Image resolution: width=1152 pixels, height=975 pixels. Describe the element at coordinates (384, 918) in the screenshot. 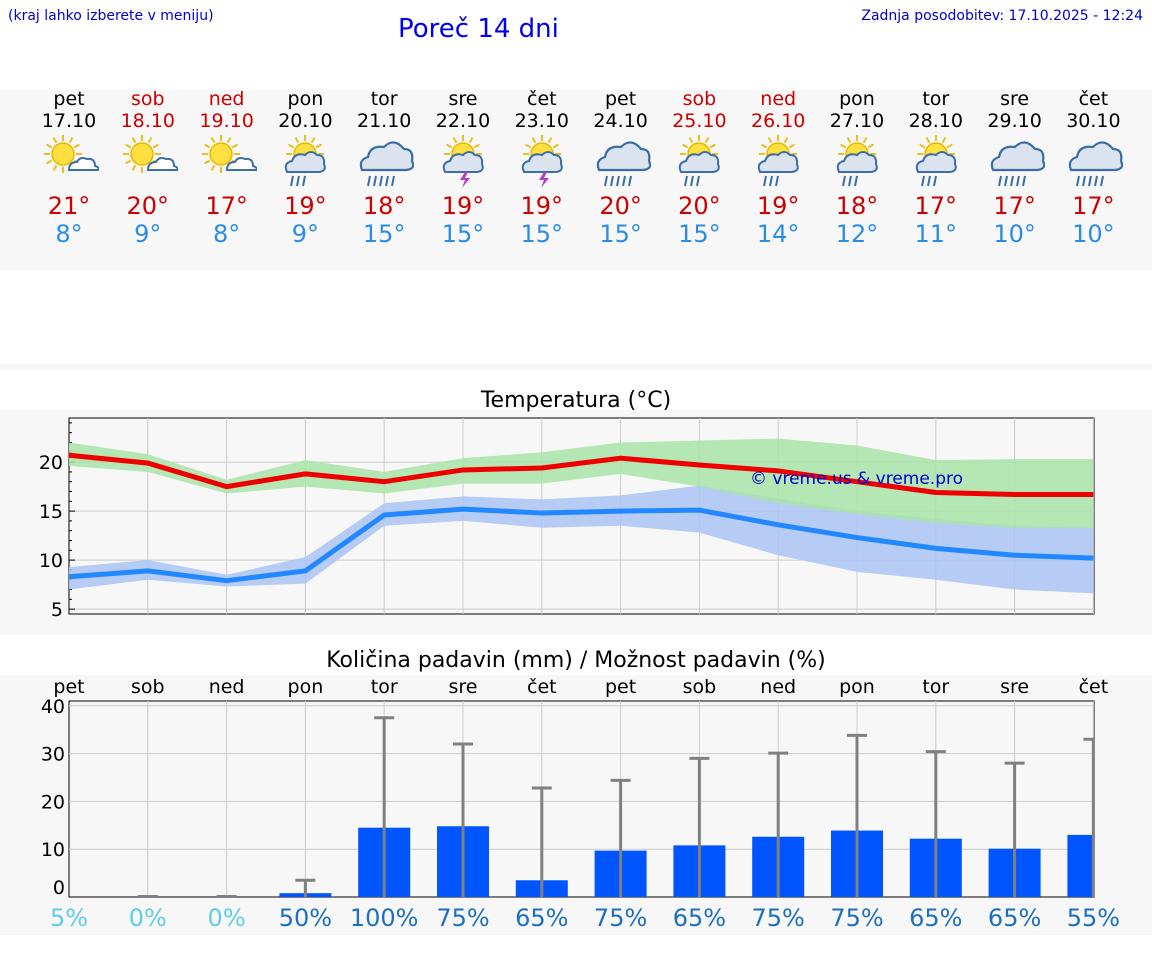

I see `precip-probability: 100%` at that location.